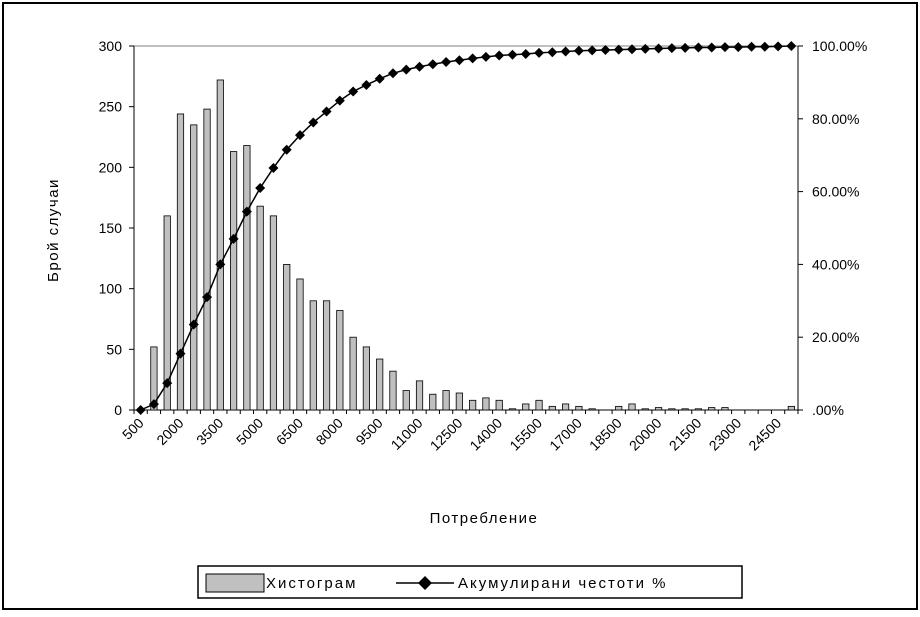  Describe the element at coordinates (235, 583) in the screenshot. I see `legend-bar-swatch` at that location.